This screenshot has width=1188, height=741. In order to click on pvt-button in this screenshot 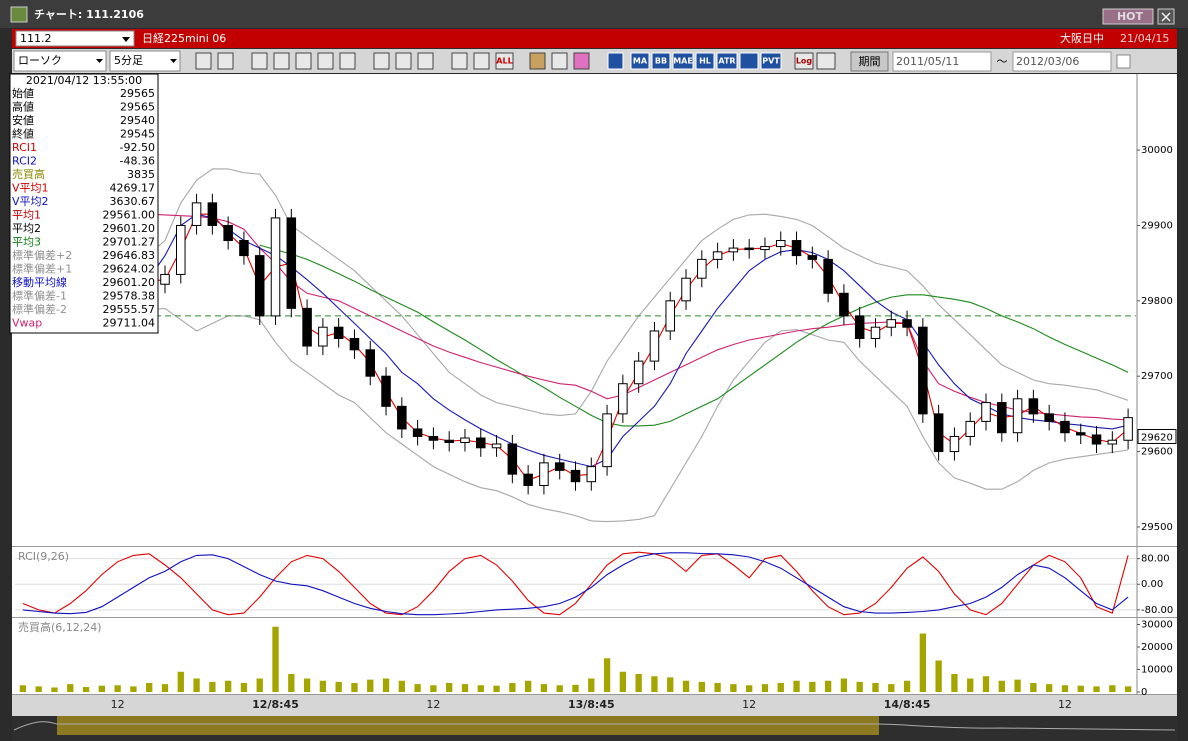, I will do `click(771, 61)`.